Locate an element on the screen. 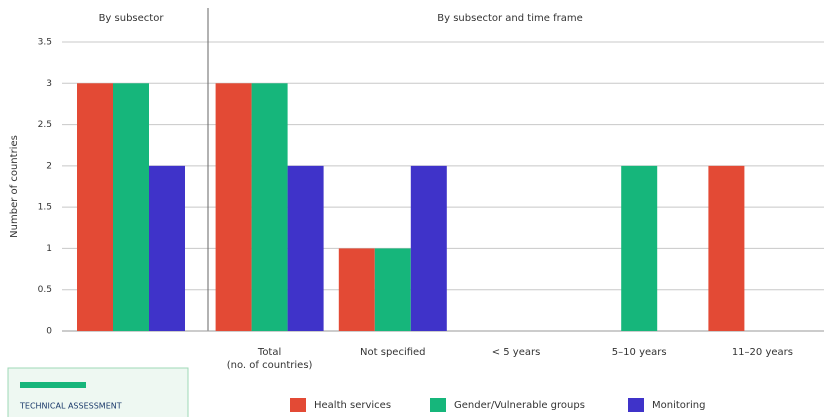 The image size is (824, 417). x-tick-label: Total (no. of countries) is located at coordinates (270, 359).